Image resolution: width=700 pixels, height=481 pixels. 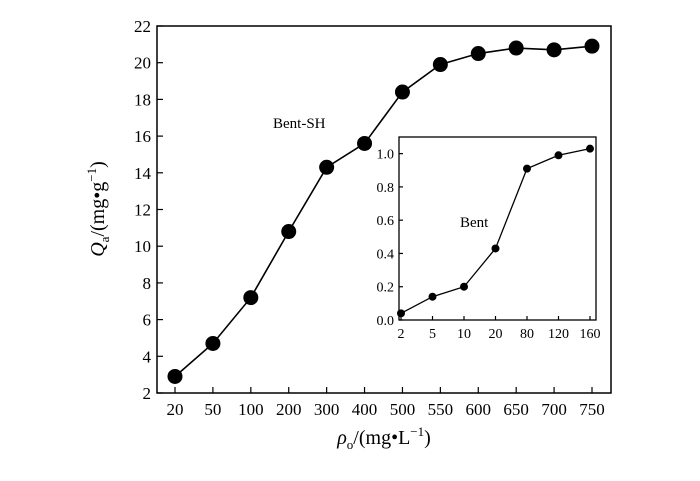 I want to click on y-tick-label: 18, so click(x=142, y=99).